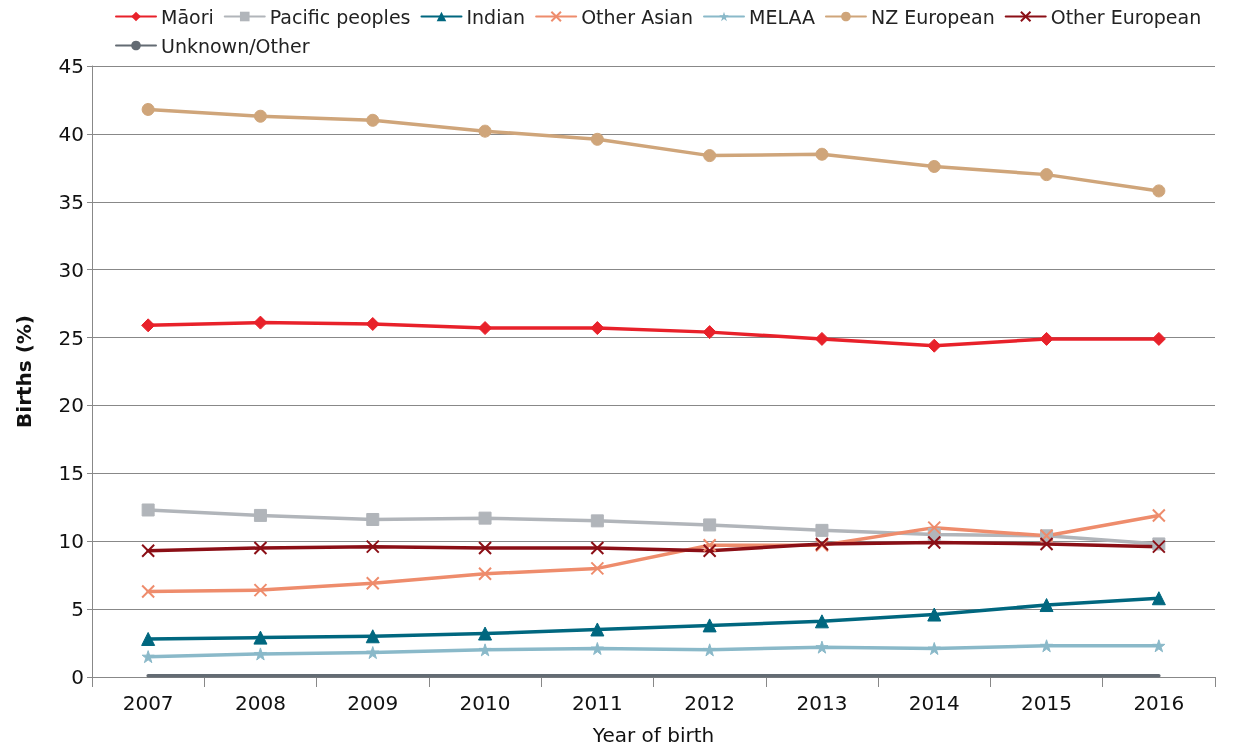  Describe the element at coordinates (373, 703) in the screenshot. I see `x-tick-label: 2009` at that location.